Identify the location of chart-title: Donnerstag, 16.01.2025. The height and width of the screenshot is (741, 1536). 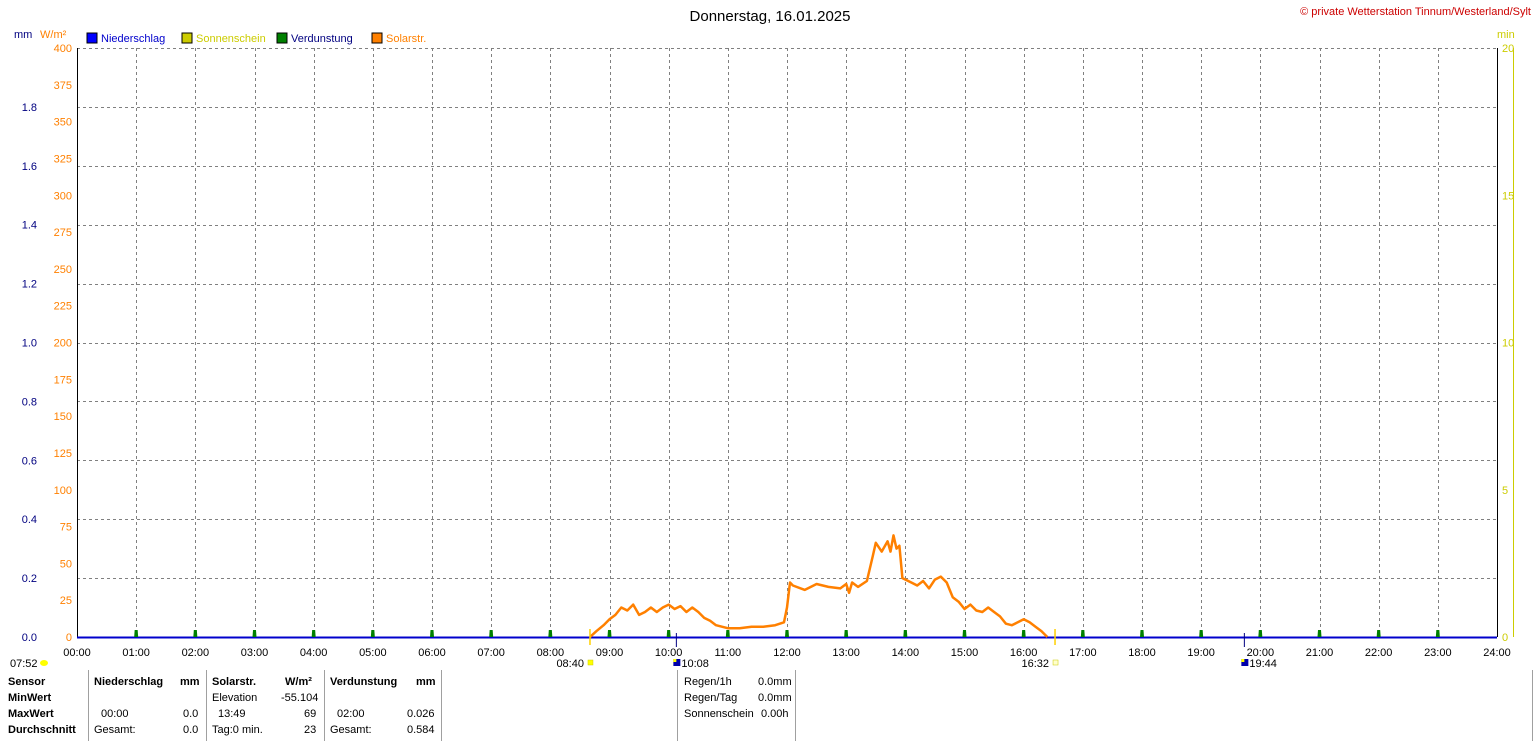
(770, 16).